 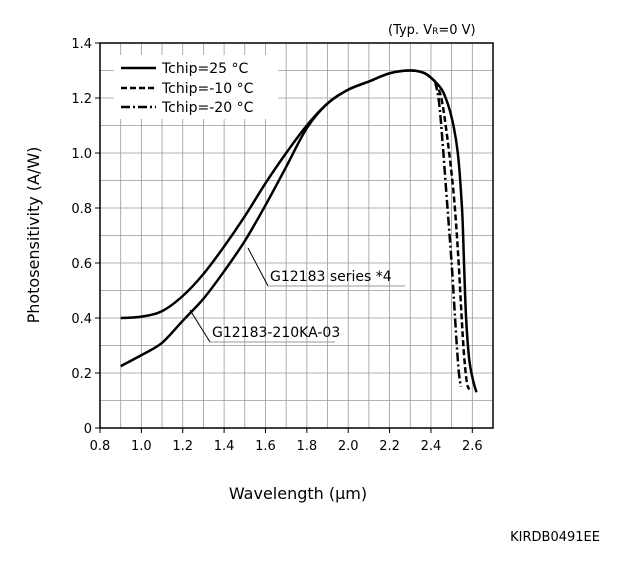 What do you see at coordinates (306, 446) in the screenshot?
I see `x-tick-label: 1.8` at bounding box center [306, 446].